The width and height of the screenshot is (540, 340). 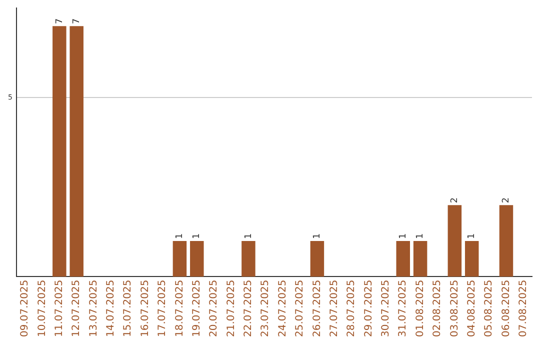 I want to click on x-tick-label: 14.07.2025, so click(x=111, y=309).